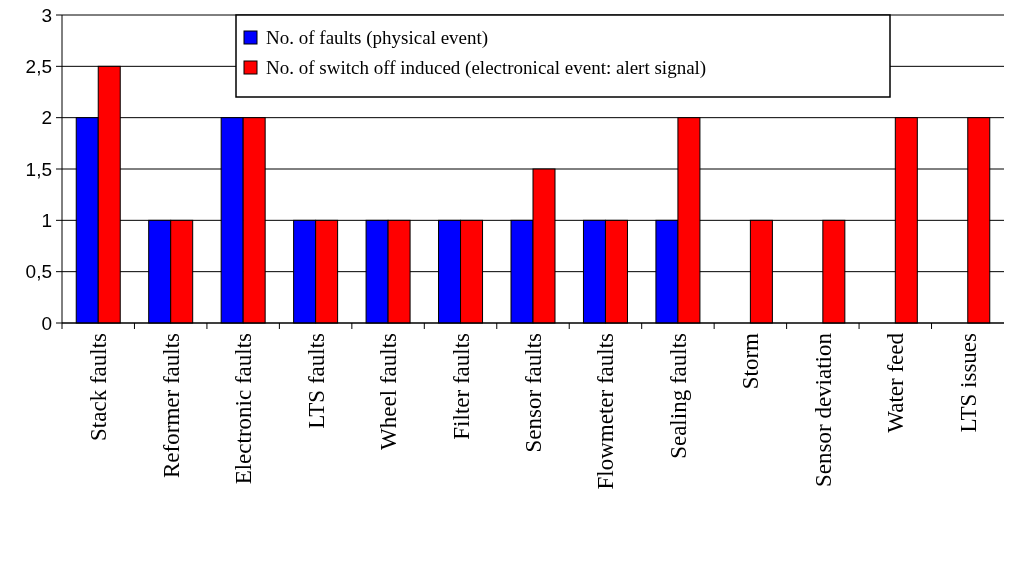  Describe the element at coordinates (389, 391) in the screenshot. I see `x-tick-label: Wheel faults` at that location.